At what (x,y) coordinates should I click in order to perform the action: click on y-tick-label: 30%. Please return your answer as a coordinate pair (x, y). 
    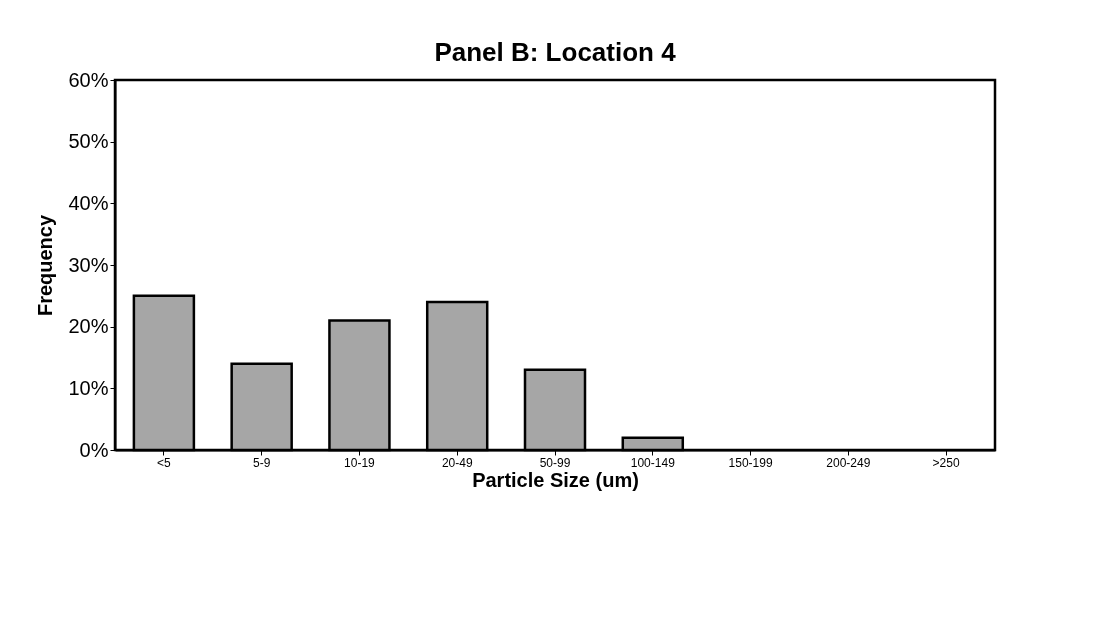
    Looking at the image, I should click on (88, 264).